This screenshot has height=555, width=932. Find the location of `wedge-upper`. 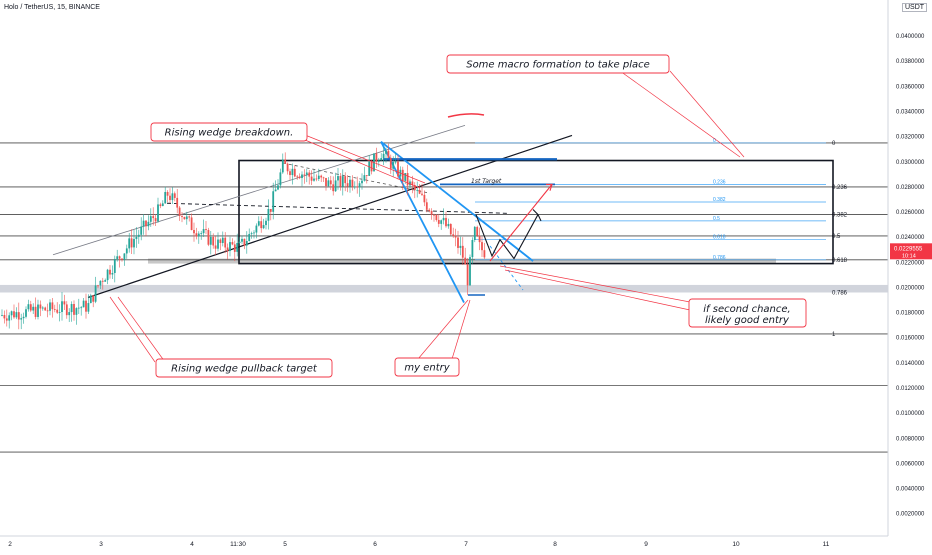

wedge-upper is located at coordinates (259, 190).